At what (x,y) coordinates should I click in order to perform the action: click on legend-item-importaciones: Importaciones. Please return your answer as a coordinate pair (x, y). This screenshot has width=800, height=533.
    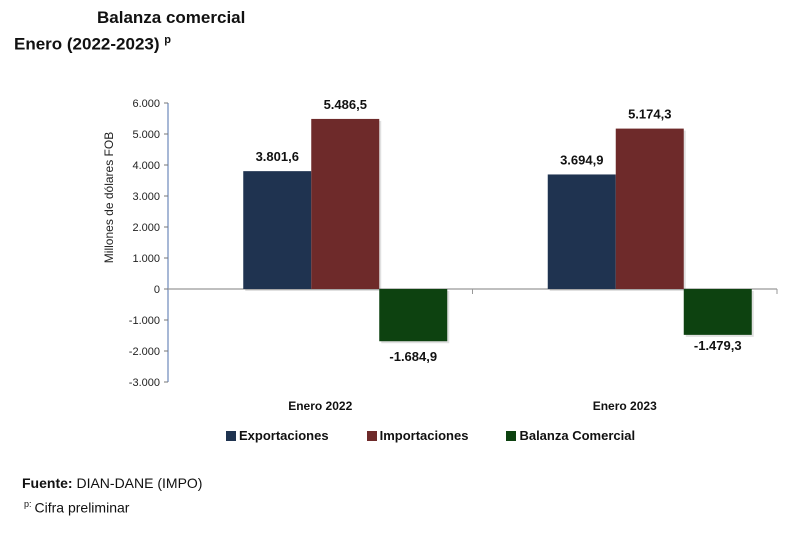
    Looking at the image, I should click on (417, 435).